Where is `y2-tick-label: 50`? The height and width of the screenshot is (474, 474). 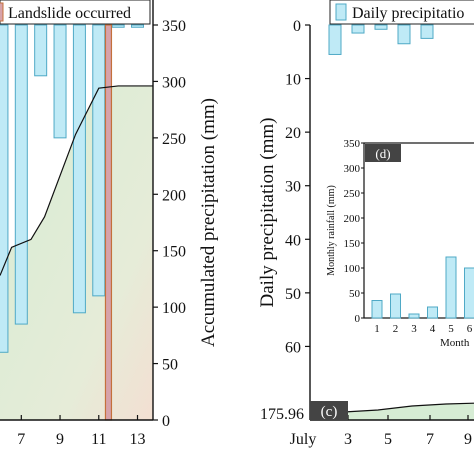
y2-tick-label: 50 is located at coordinates (170, 365).